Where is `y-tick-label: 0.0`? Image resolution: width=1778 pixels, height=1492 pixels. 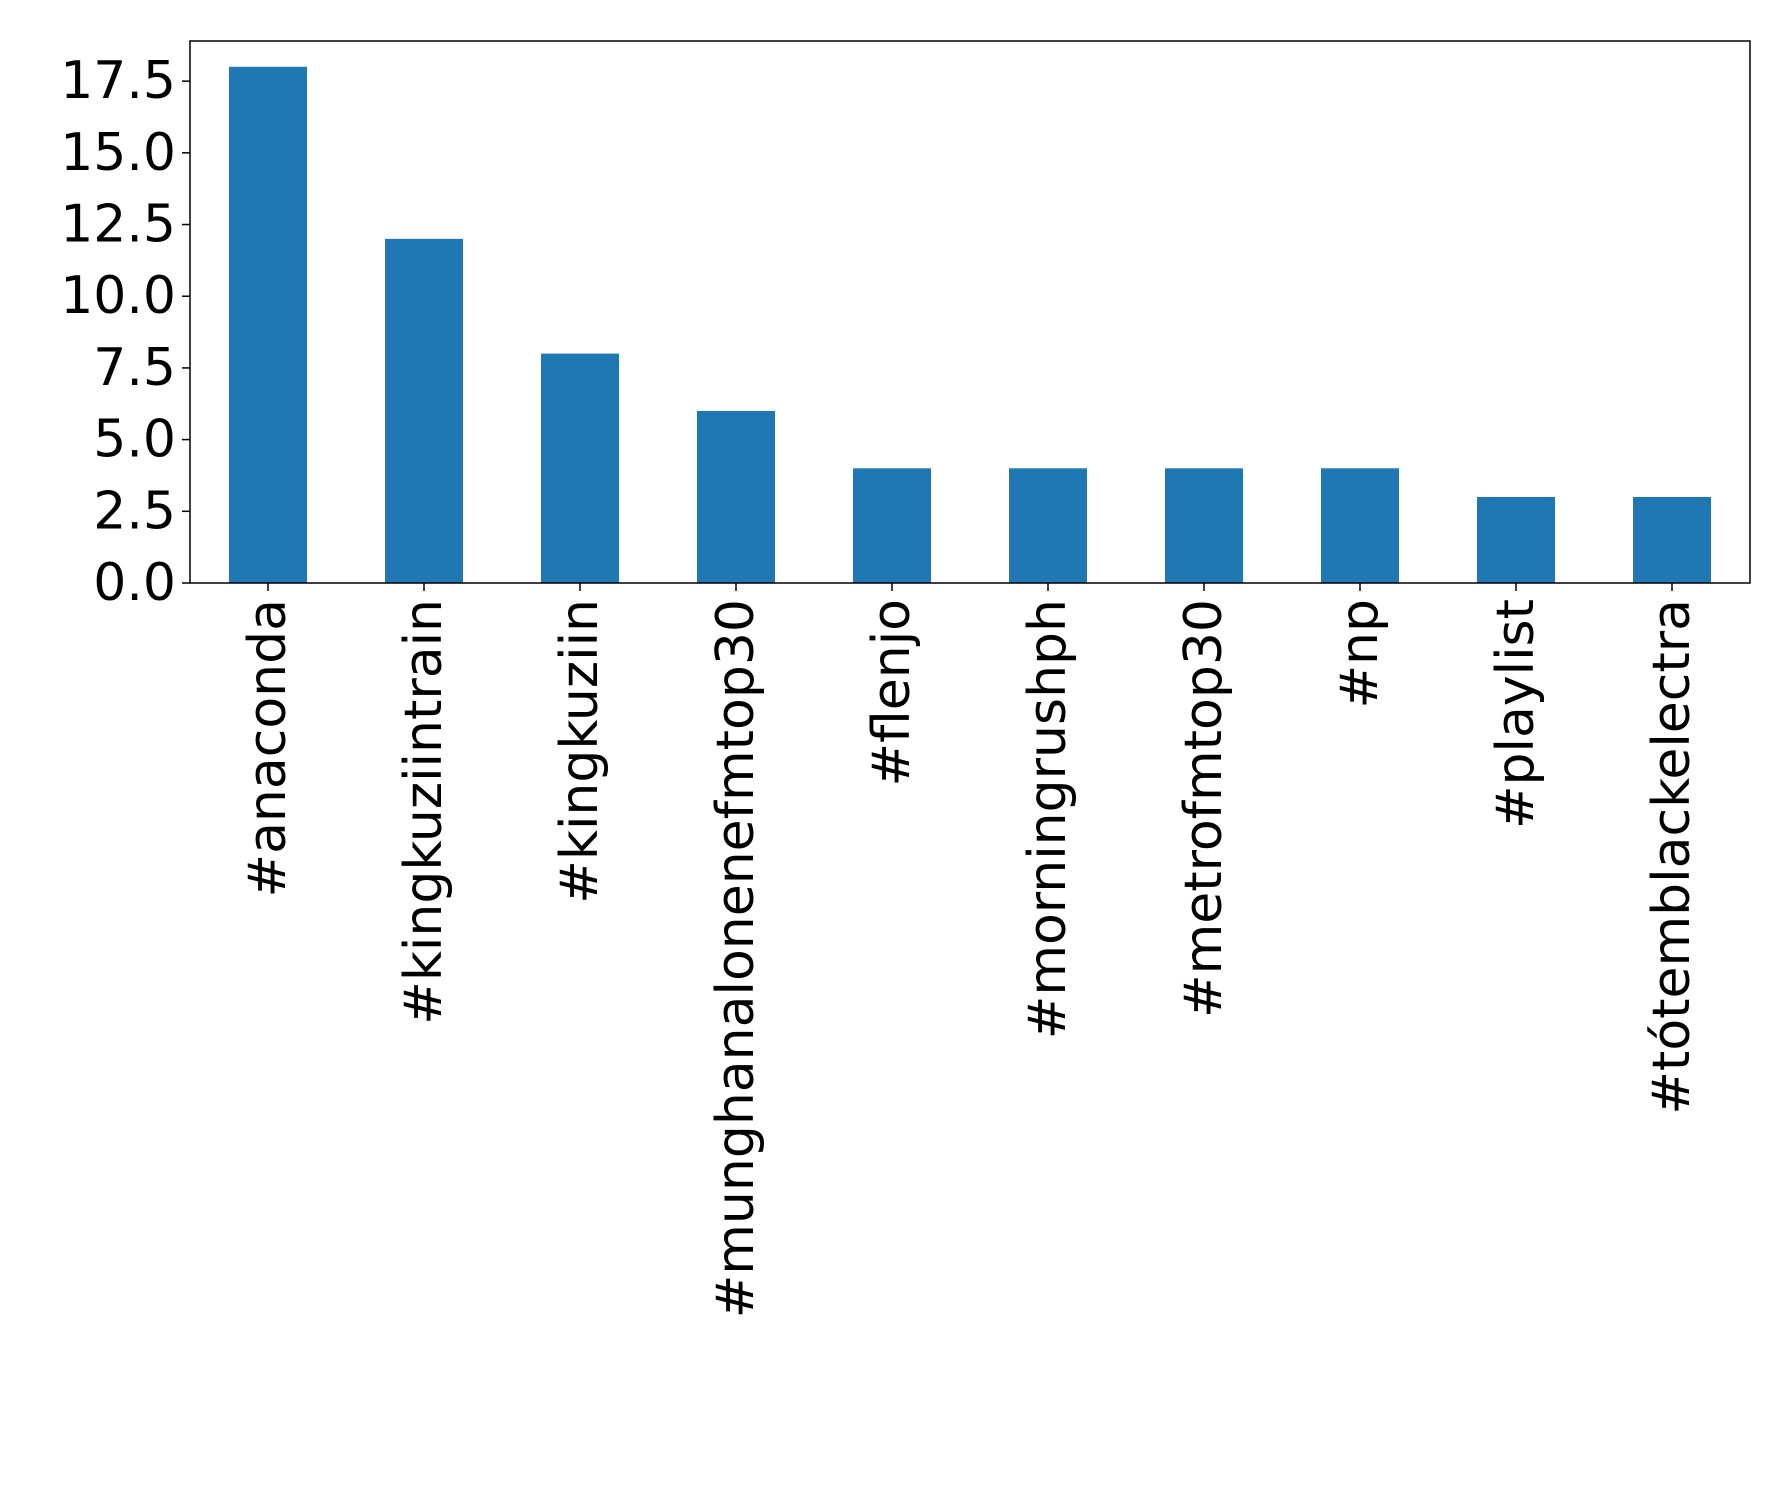
y-tick-label: 0.0 is located at coordinates (134, 583).